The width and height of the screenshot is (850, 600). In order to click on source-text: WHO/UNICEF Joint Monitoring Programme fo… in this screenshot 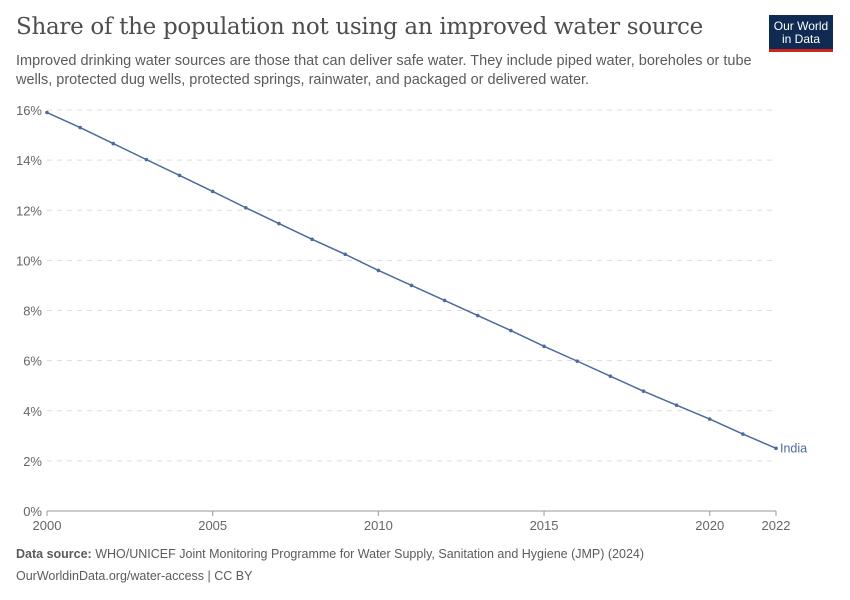, I will do `click(370, 554)`.